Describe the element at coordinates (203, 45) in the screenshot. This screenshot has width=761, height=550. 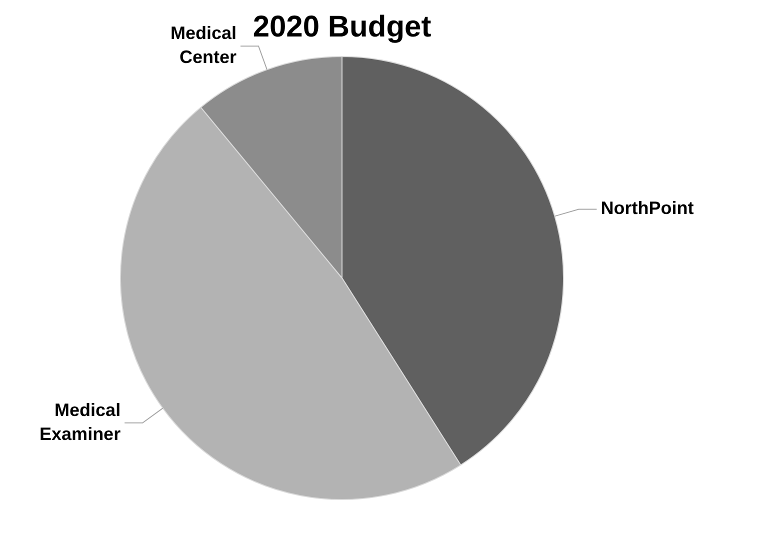
I see `slice-label: Medical Center` at that location.